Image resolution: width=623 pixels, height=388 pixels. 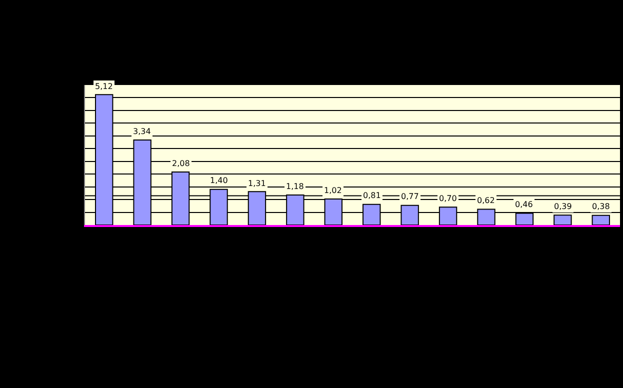 I want to click on data-label: 0,77, so click(x=410, y=196).